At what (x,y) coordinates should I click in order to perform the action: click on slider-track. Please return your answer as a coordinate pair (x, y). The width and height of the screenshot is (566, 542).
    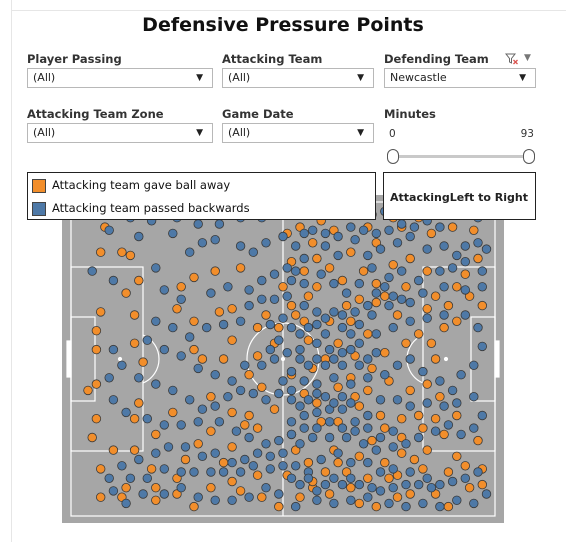
    Looking at the image, I should click on (460, 156).